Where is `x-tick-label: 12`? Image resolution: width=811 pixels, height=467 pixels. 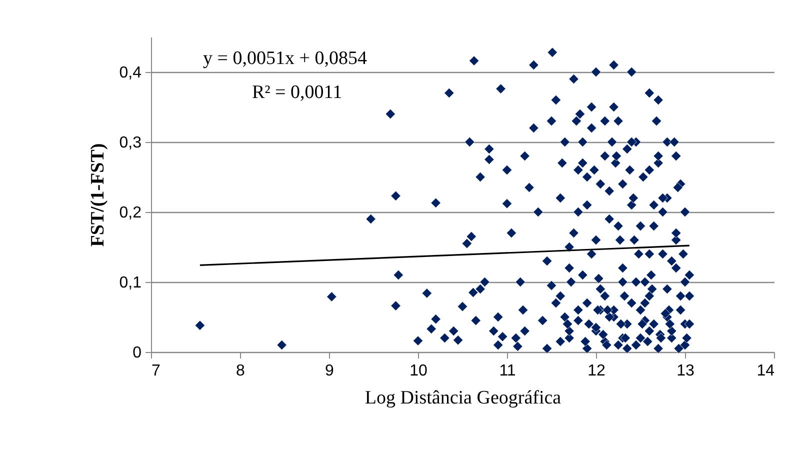
x-tick-label: 12 is located at coordinates (597, 371).